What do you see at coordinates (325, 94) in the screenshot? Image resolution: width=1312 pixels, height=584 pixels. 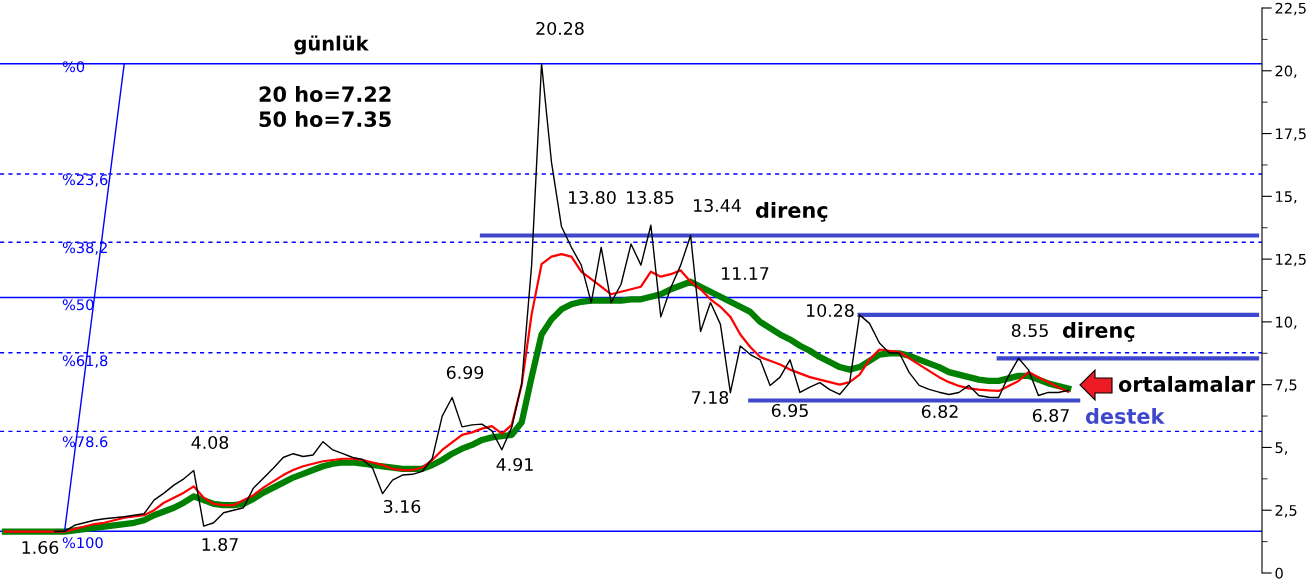 I see `annotation: 20 ho=7.22` at bounding box center [325, 94].